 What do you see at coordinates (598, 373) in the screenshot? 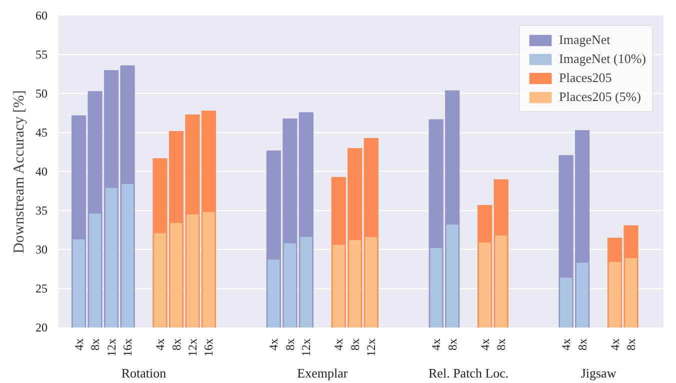
I see `text: Jigsaw` at bounding box center [598, 373].